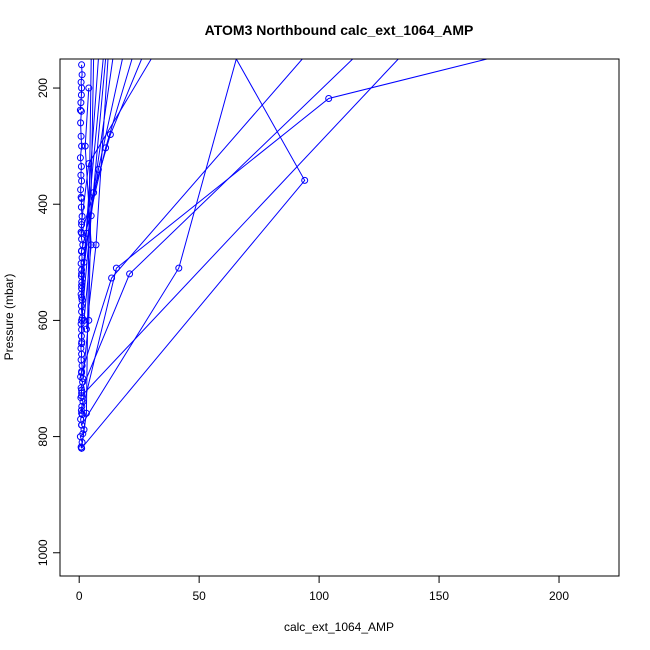  Describe the element at coordinates (559, 596) in the screenshot. I see `x-tick-label: 200` at that location.